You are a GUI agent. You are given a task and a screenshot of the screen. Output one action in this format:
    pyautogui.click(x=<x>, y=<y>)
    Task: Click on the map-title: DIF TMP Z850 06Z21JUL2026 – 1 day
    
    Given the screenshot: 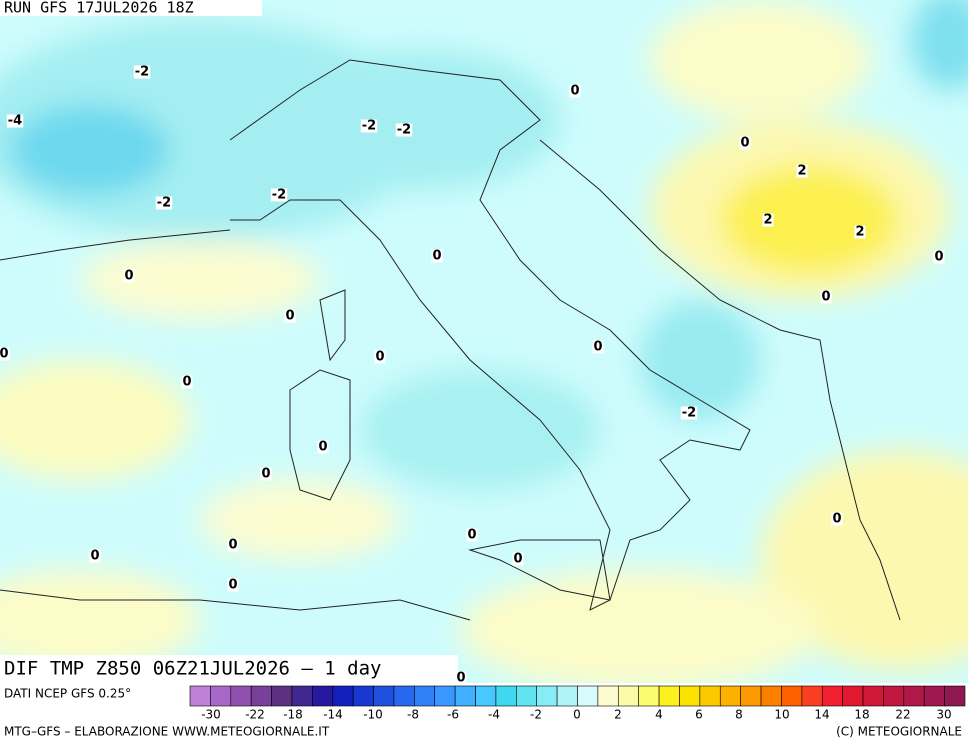 What is the action you would take?
    pyautogui.click(x=193, y=669)
    